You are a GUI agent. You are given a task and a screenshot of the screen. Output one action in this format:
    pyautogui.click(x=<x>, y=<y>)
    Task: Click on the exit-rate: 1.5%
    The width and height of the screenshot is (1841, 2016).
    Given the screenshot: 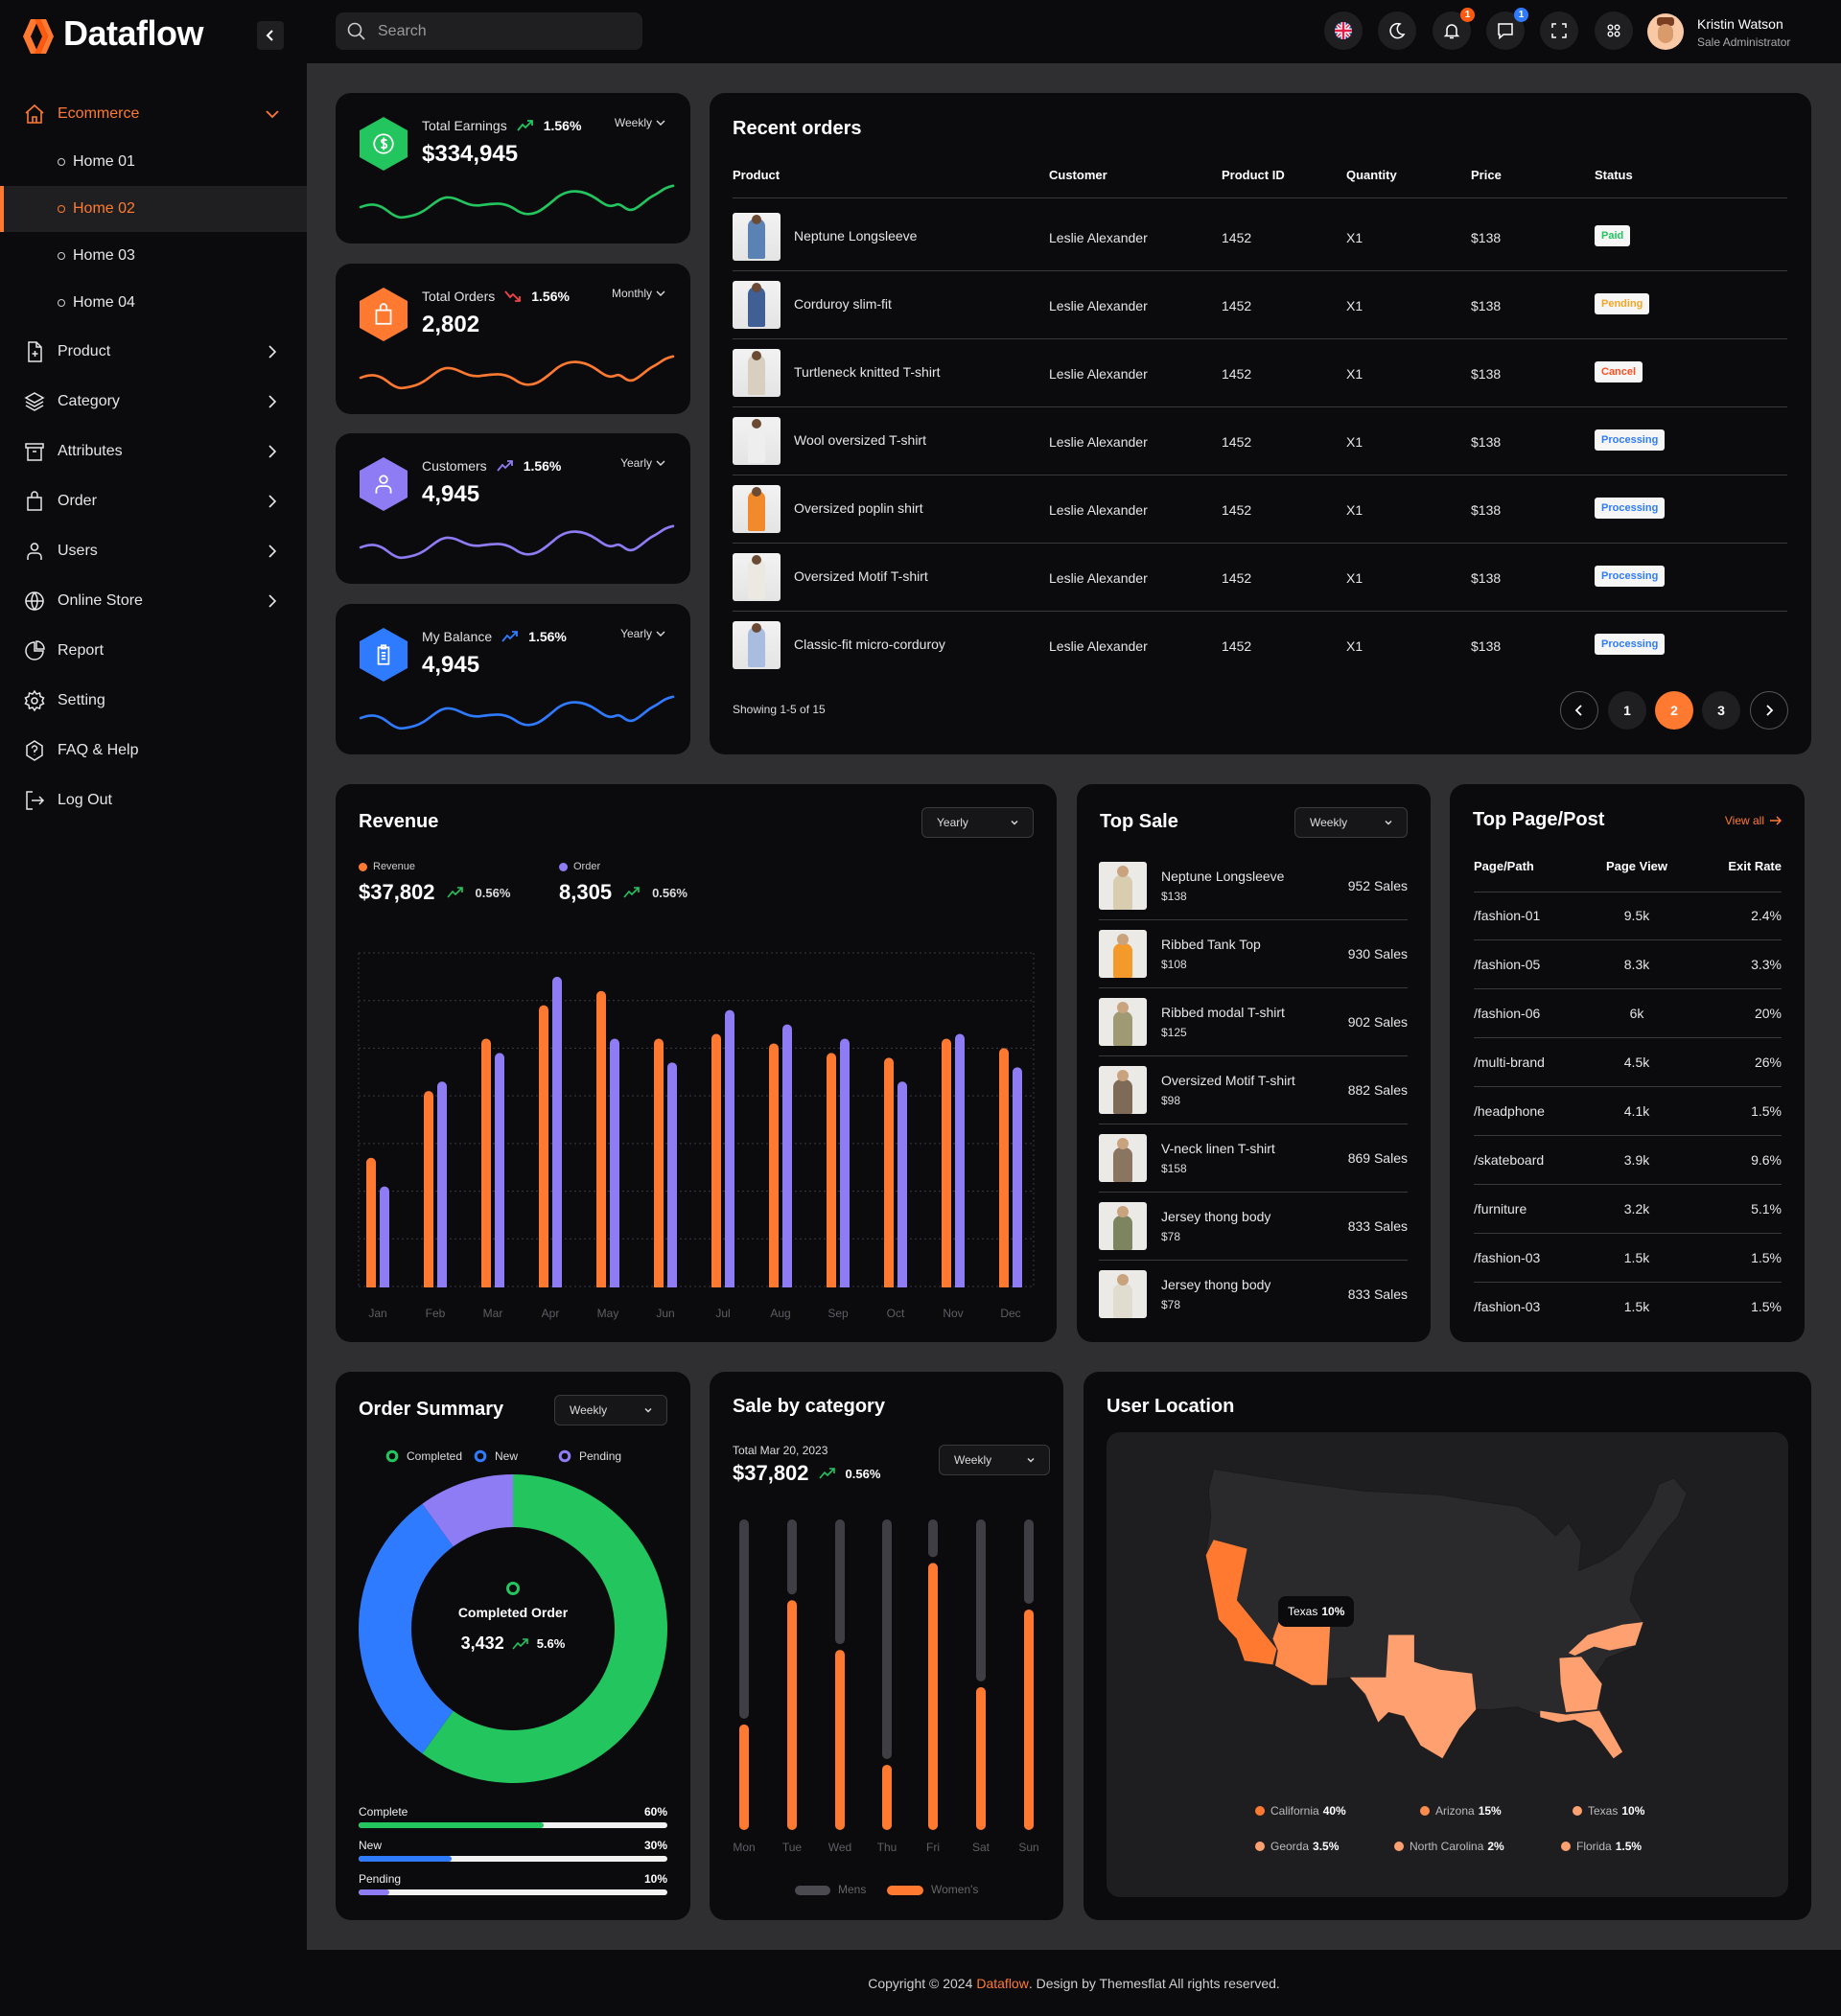 What is the action you would take?
    pyautogui.click(x=1766, y=1111)
    